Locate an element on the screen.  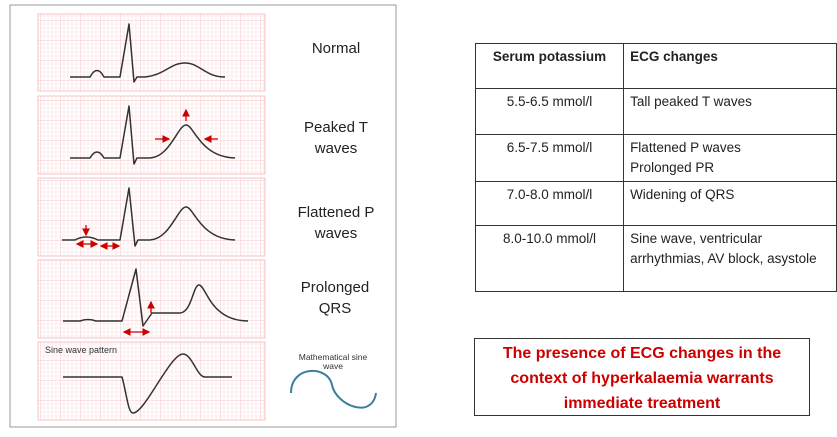
label-mathematical-sine: Mathematical sine wave is located at coordinates (333, 361).